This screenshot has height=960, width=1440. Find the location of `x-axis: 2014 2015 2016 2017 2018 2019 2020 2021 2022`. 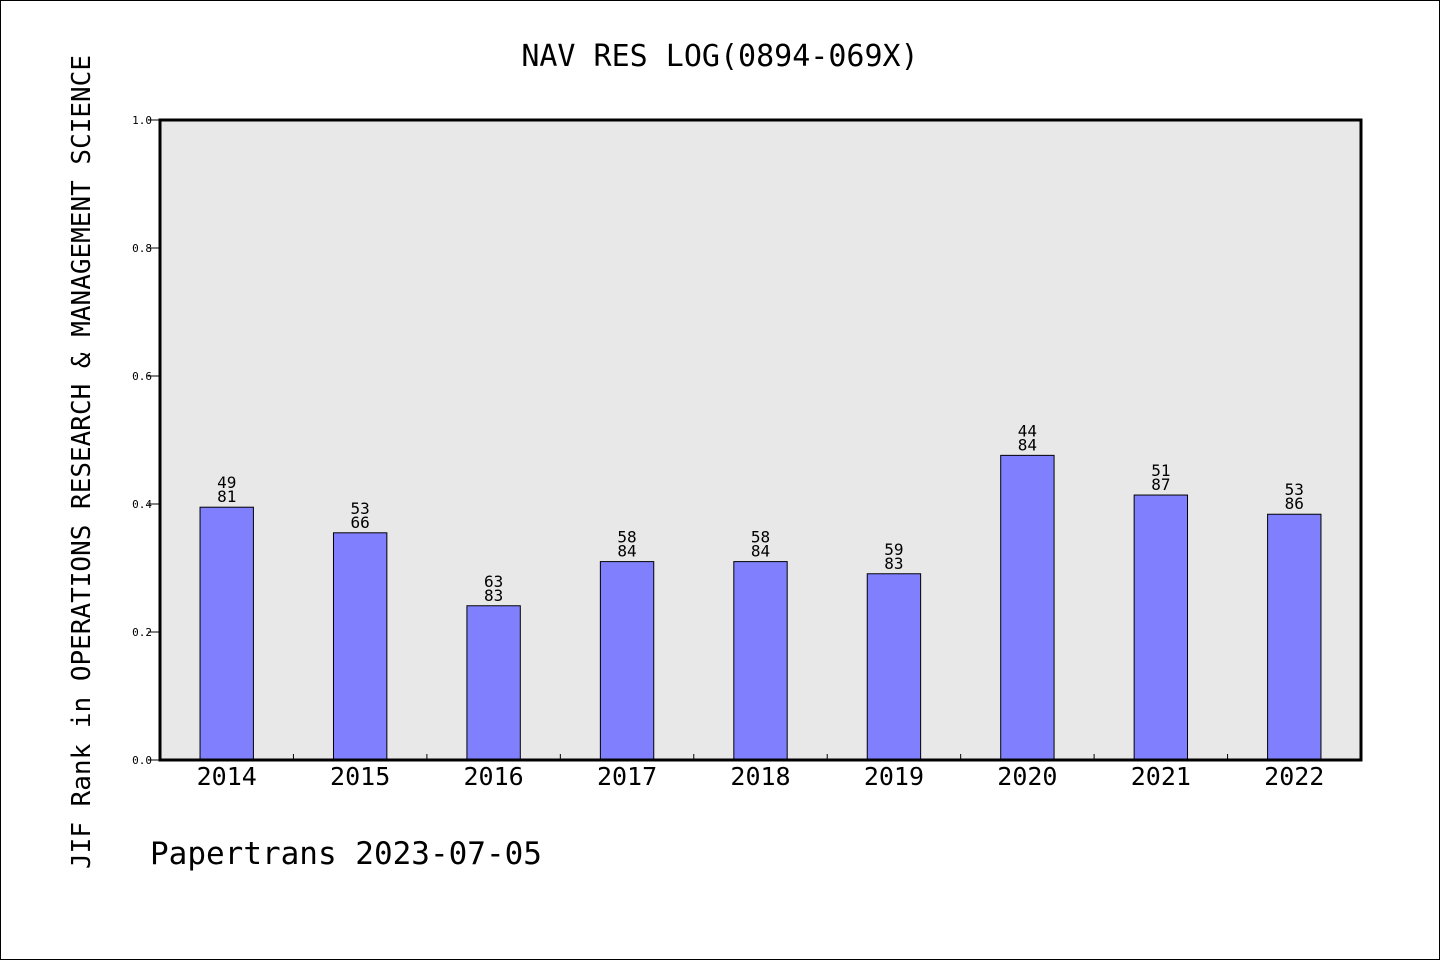

x-axis: 2014 2015 2016 2017 2018 2019 2020 2021 2022 is located at coordinates (760, 772).